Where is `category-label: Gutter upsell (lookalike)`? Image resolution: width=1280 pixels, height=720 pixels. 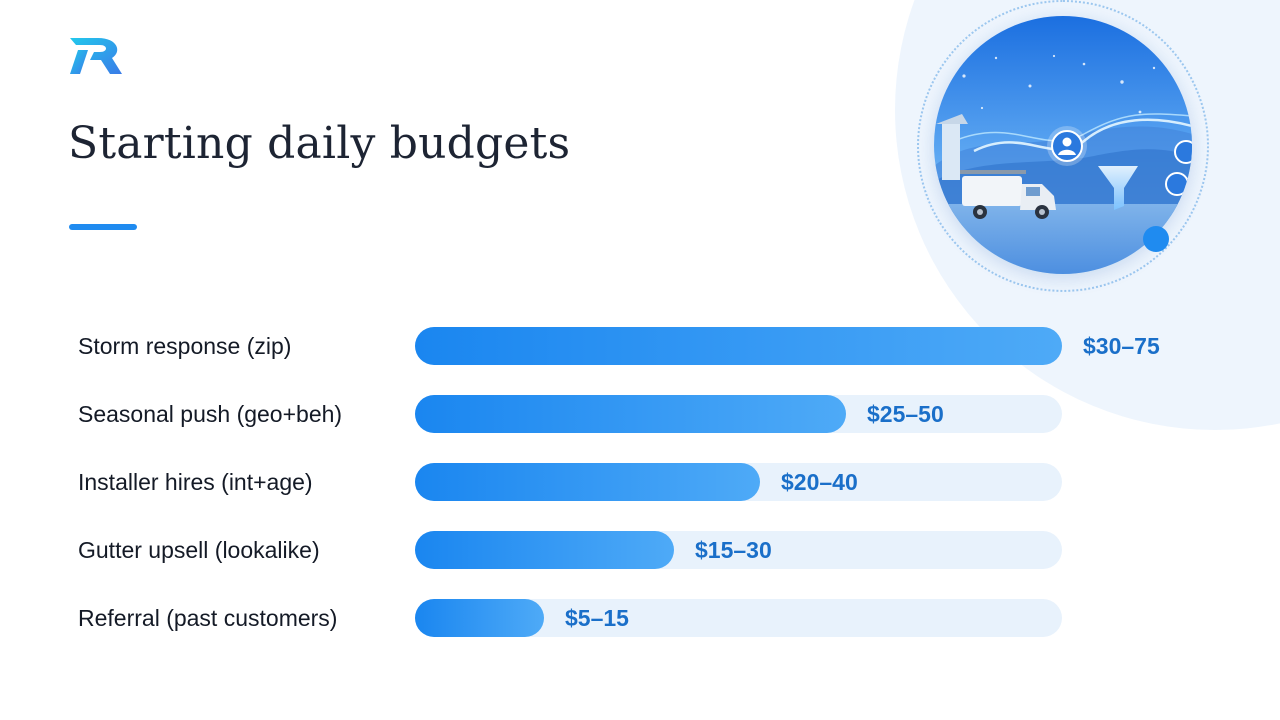 category-label: Gutter upsell (lookalike) is located at coordinates (199, 550).